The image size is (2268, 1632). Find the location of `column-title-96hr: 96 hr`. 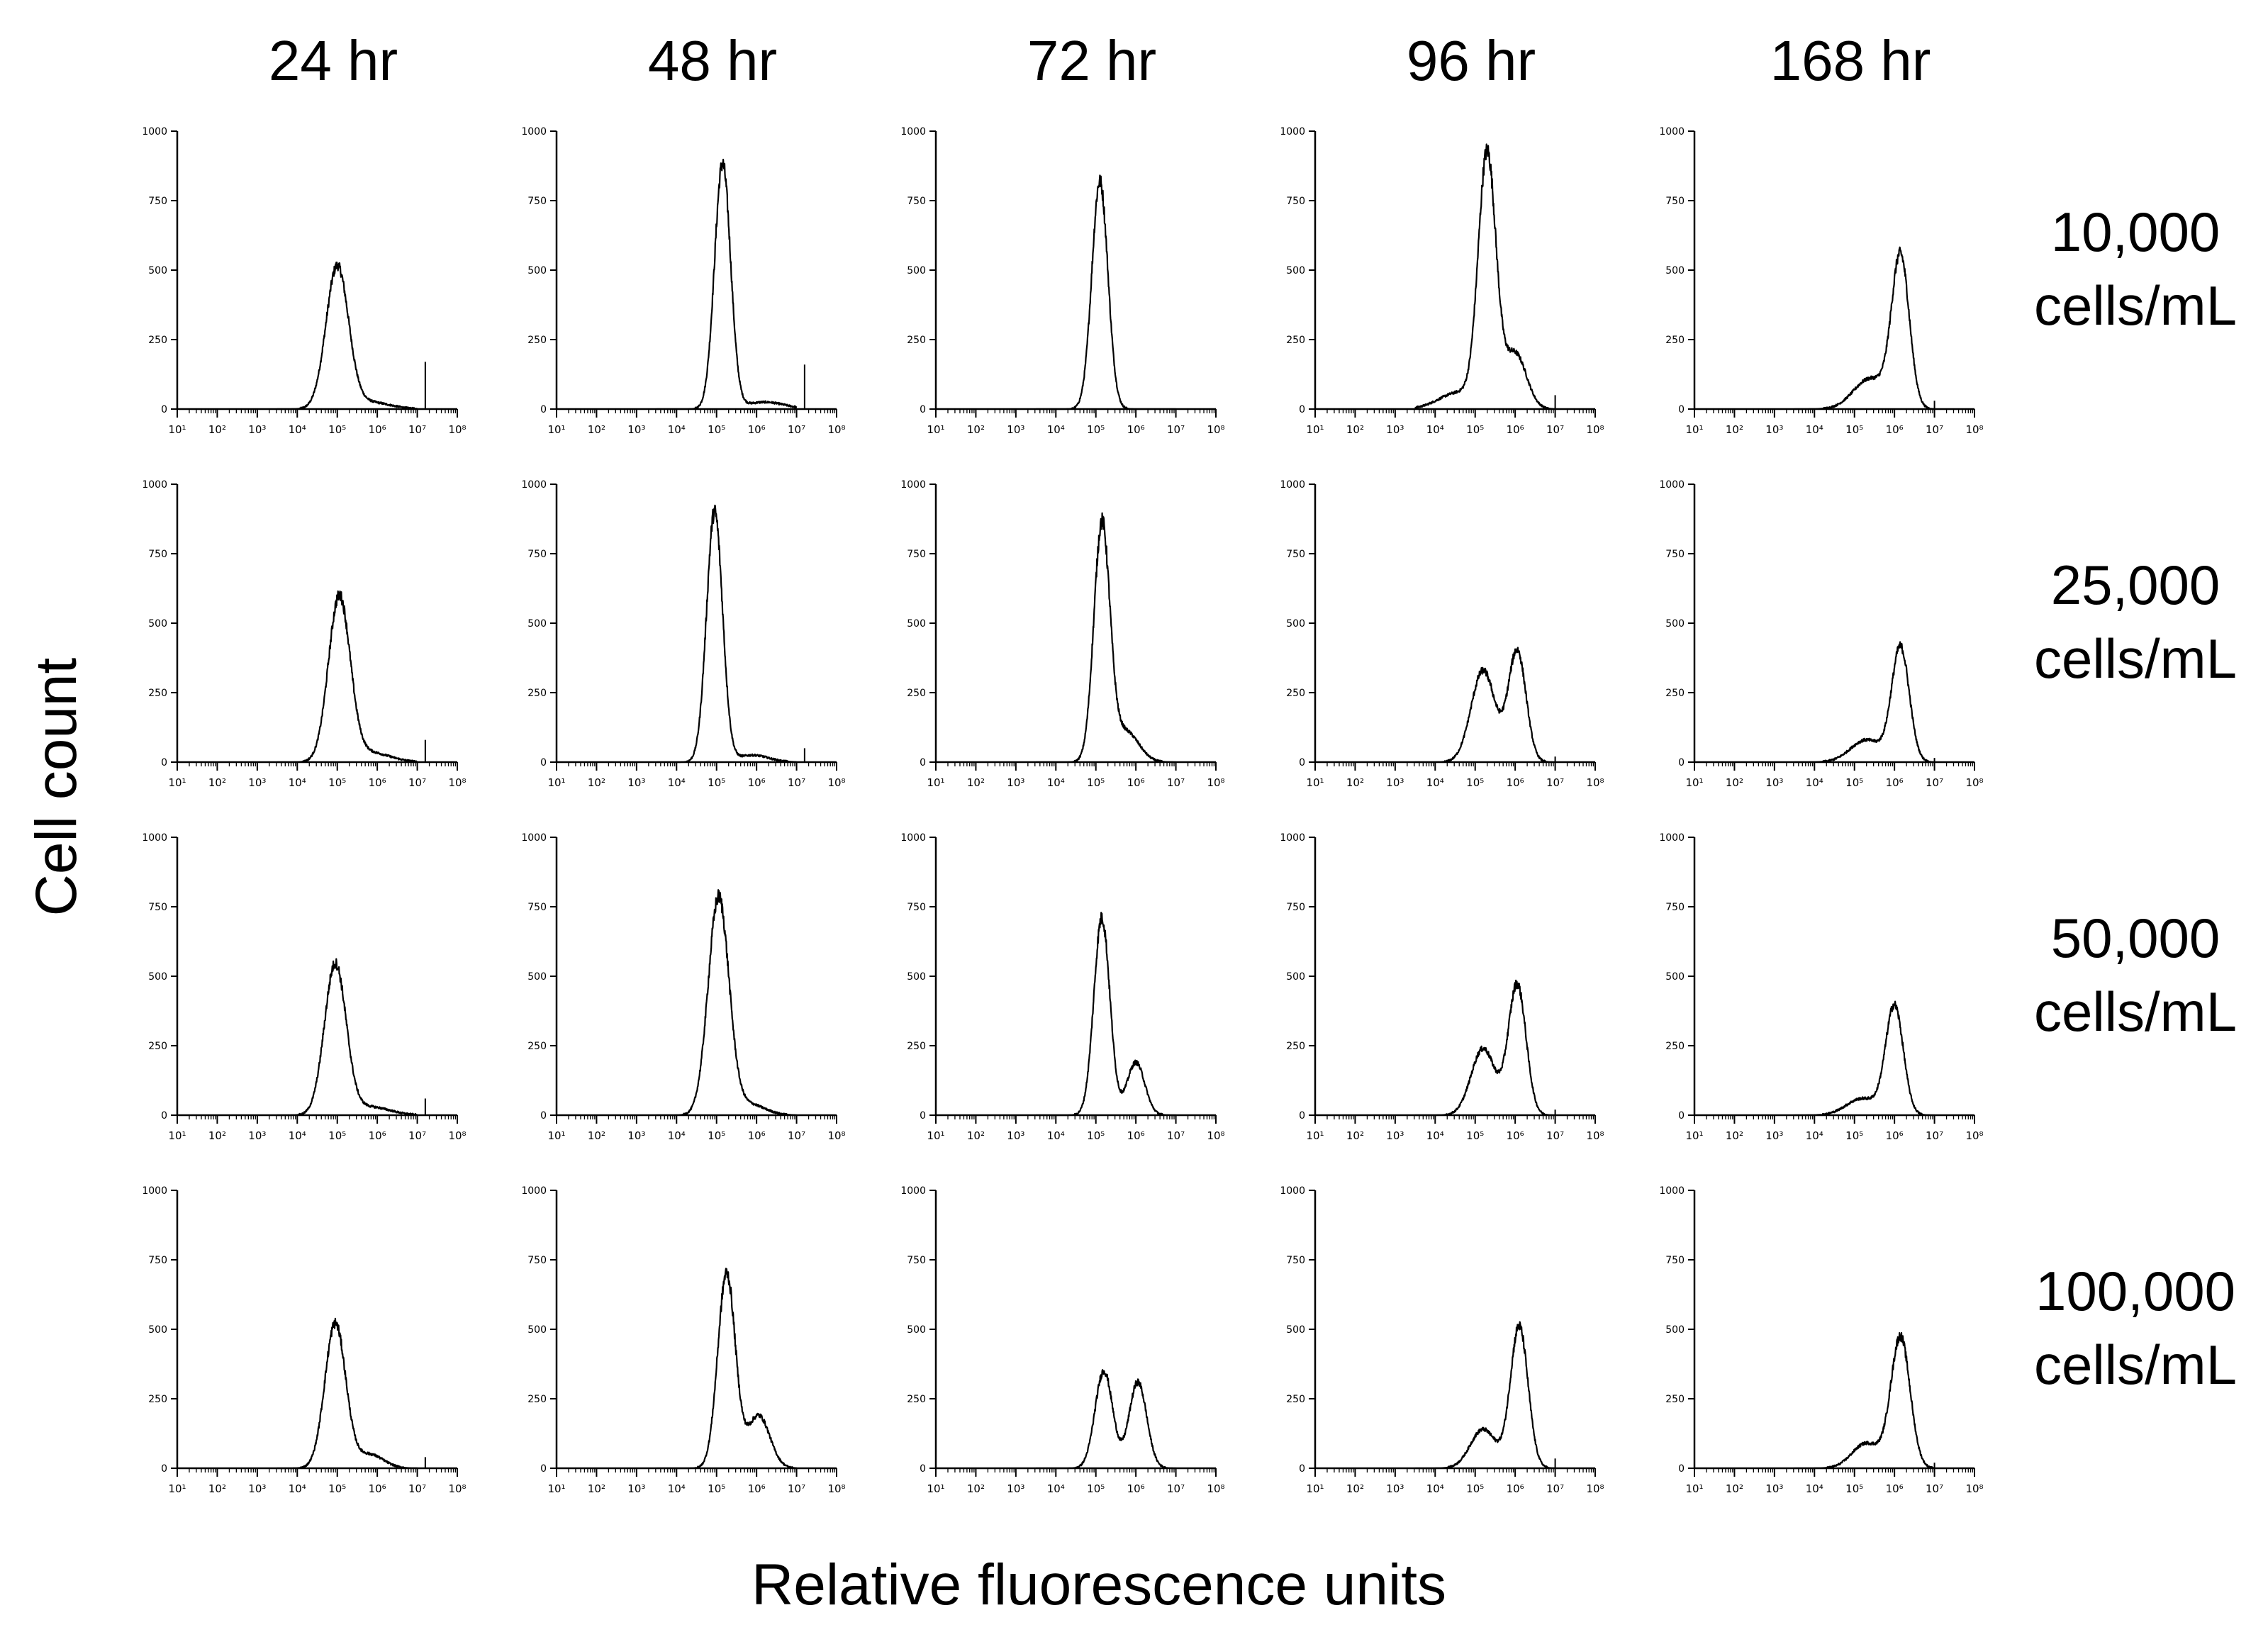

column-title-96hr: 96 hr is located at coordinates (1471, 60).